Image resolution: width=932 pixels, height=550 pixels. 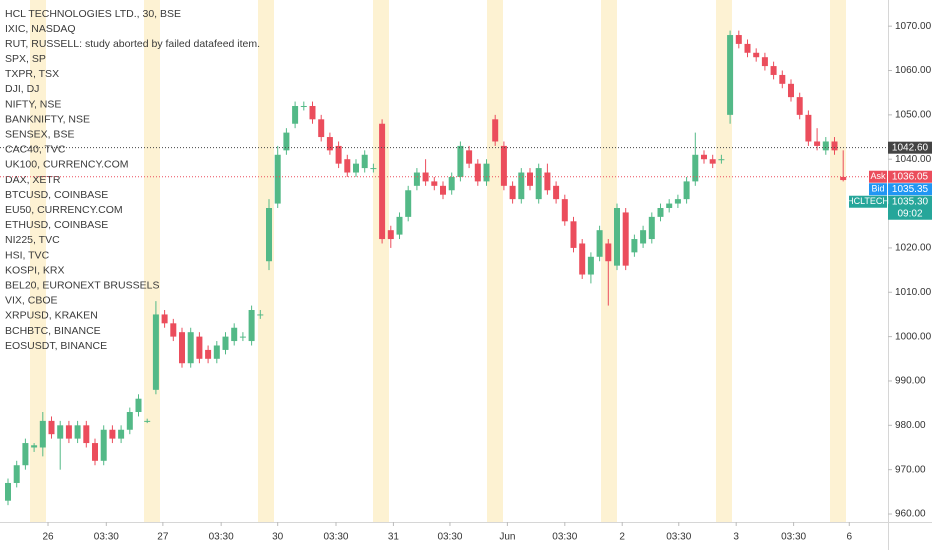 What do you see at coordinates (33, 104) in the screenshot?
I see `symbol-label: NIFTY, NSE` at bounding box center [33, 104].